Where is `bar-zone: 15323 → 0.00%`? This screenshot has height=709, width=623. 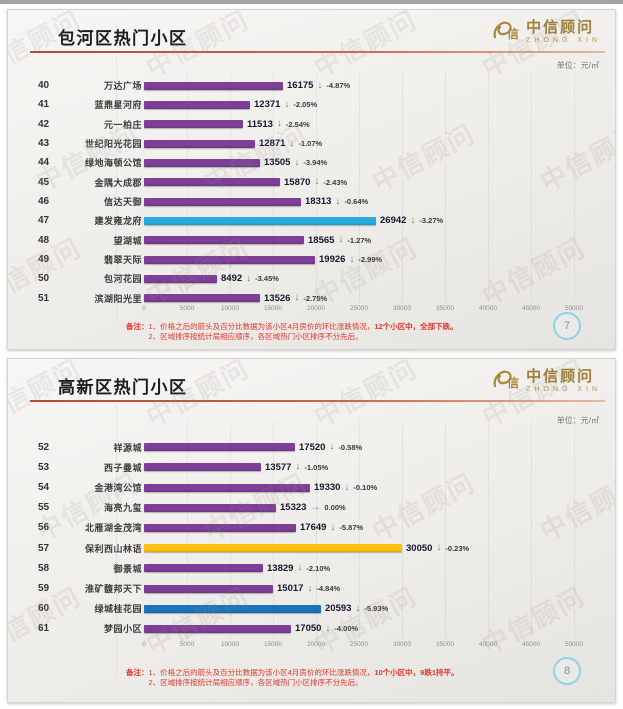
bar-zone: 15323 → 0.00% is located at coordinates (377, 507).